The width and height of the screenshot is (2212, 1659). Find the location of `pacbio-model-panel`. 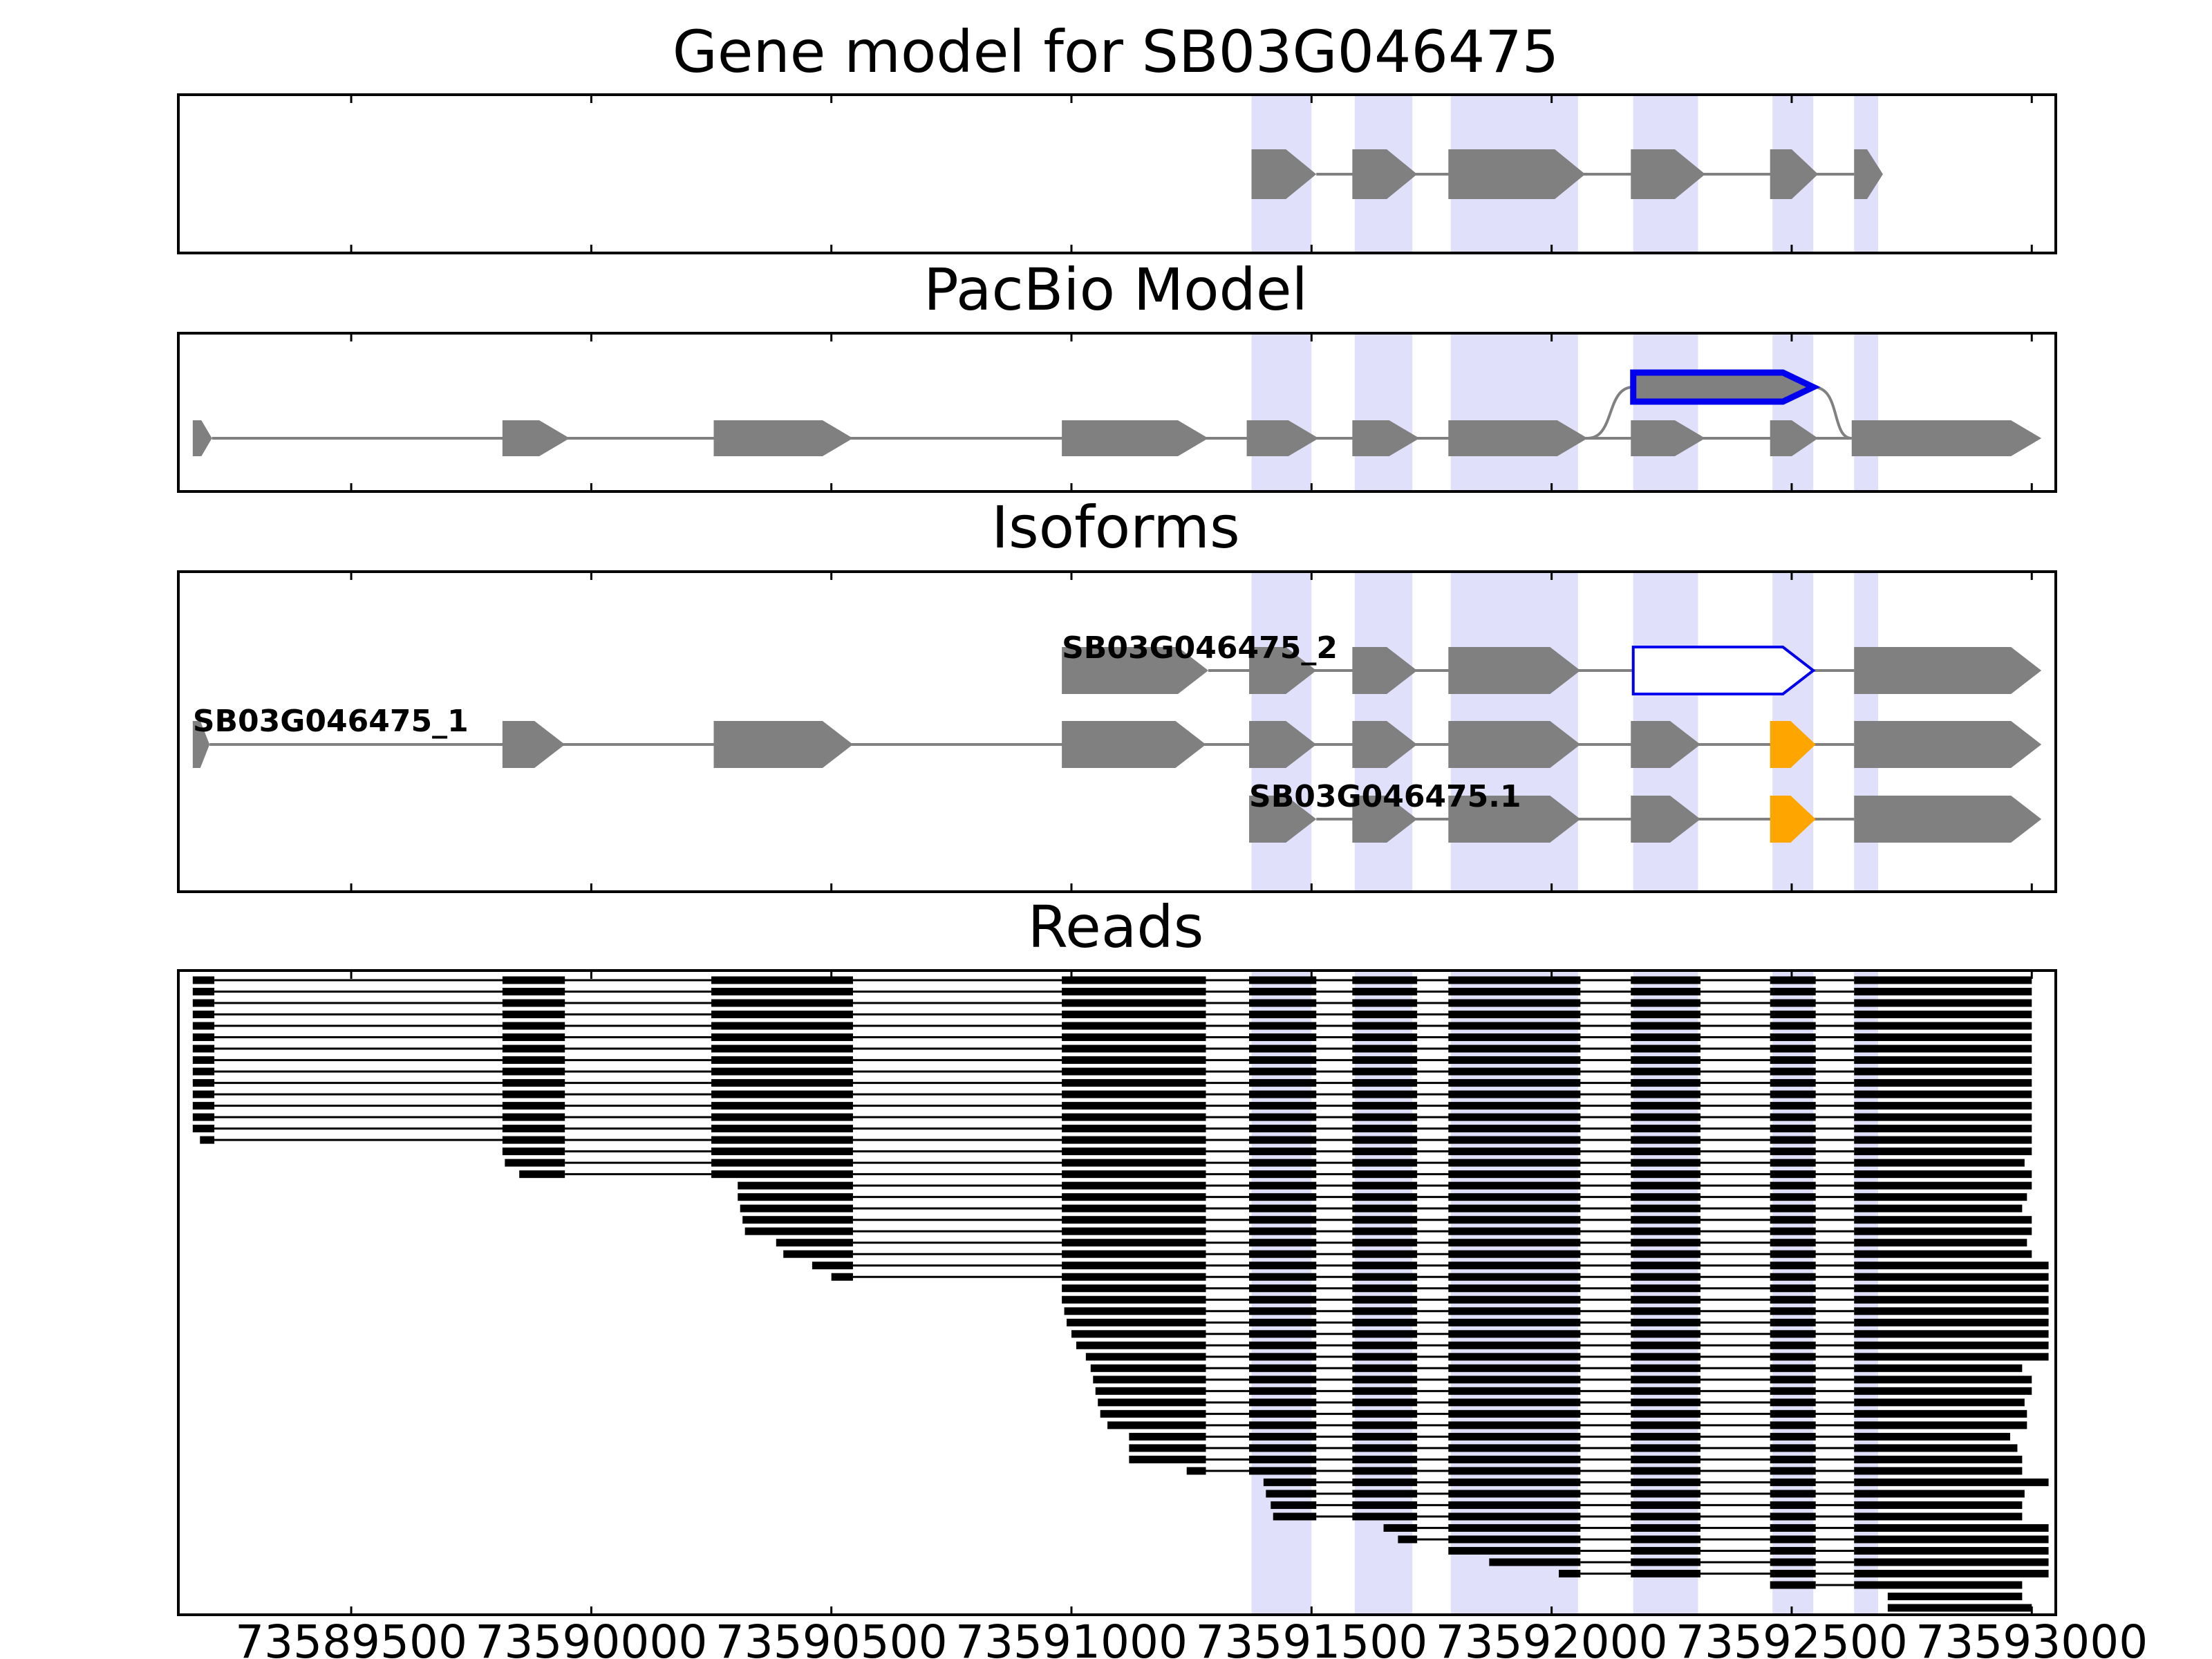

pacbio-model-panel is located at coordinates (1117, 412).